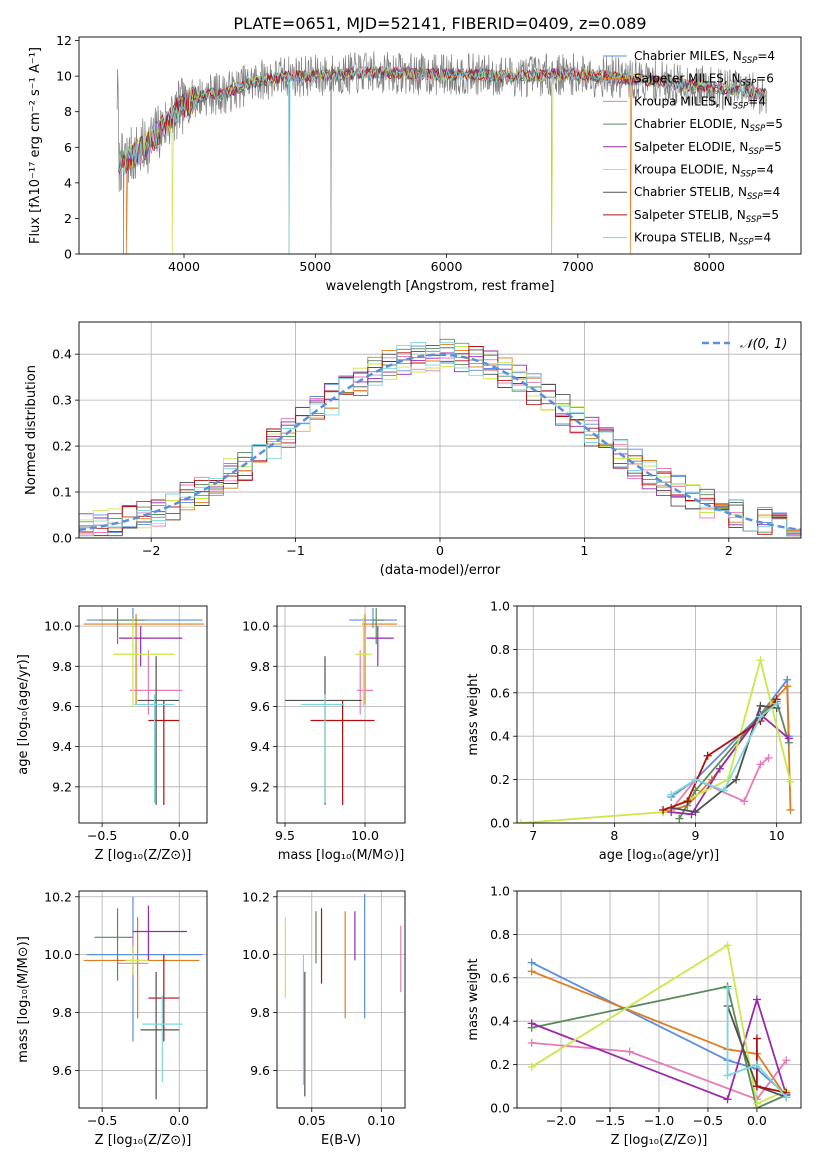 Image resolution: width=819 pixels, height=1170 pixels. Describe the element at coordinates (440, 550) in the screenshot. I see `tick-label-x: 0` at that location.